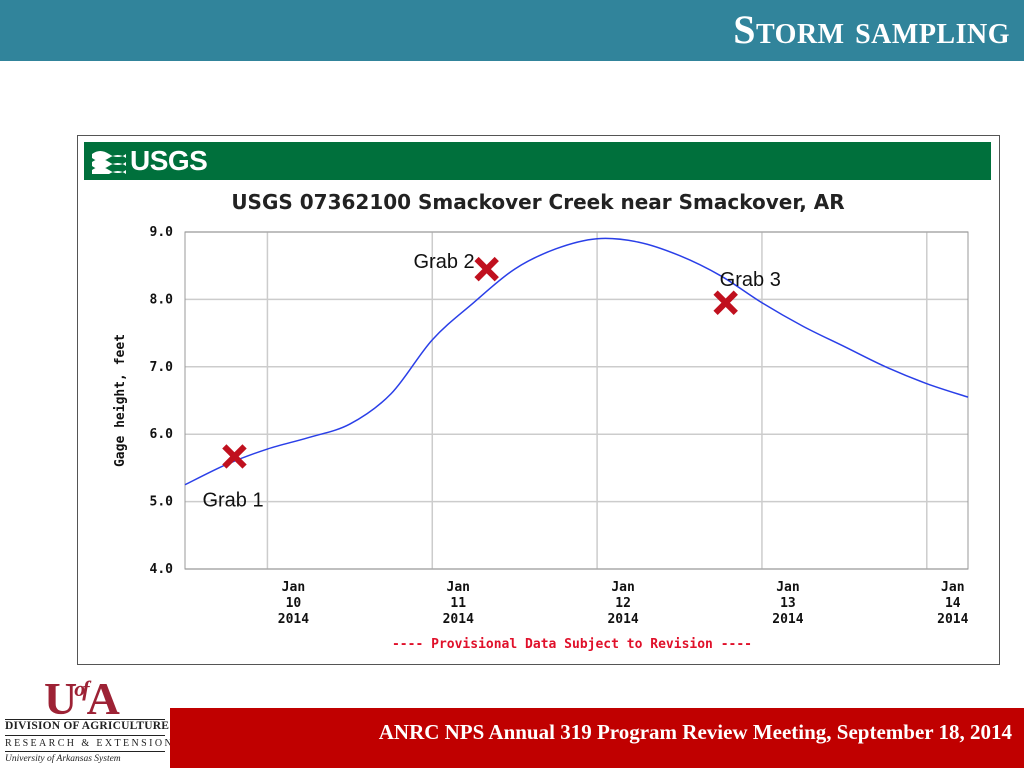 The width and height of the screenshot is (1024, 768). I want to click on x-tick-label: 10, so click(294, 603).